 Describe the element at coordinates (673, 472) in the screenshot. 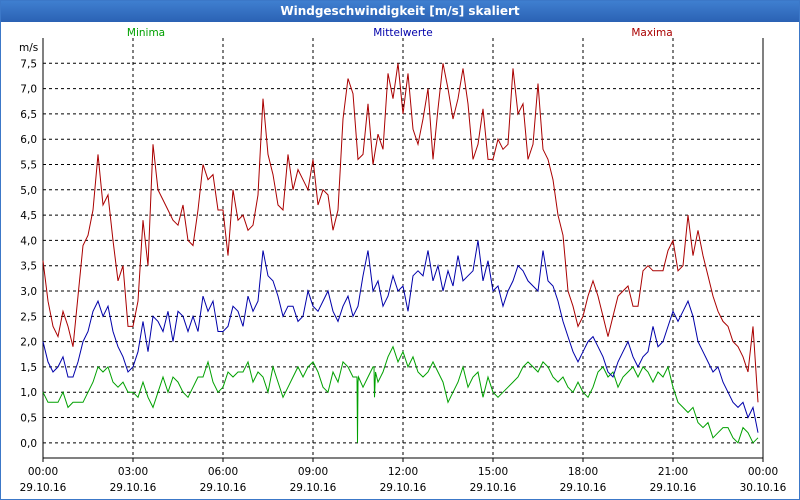

I see `x-tick-time: 21:00` at that location.